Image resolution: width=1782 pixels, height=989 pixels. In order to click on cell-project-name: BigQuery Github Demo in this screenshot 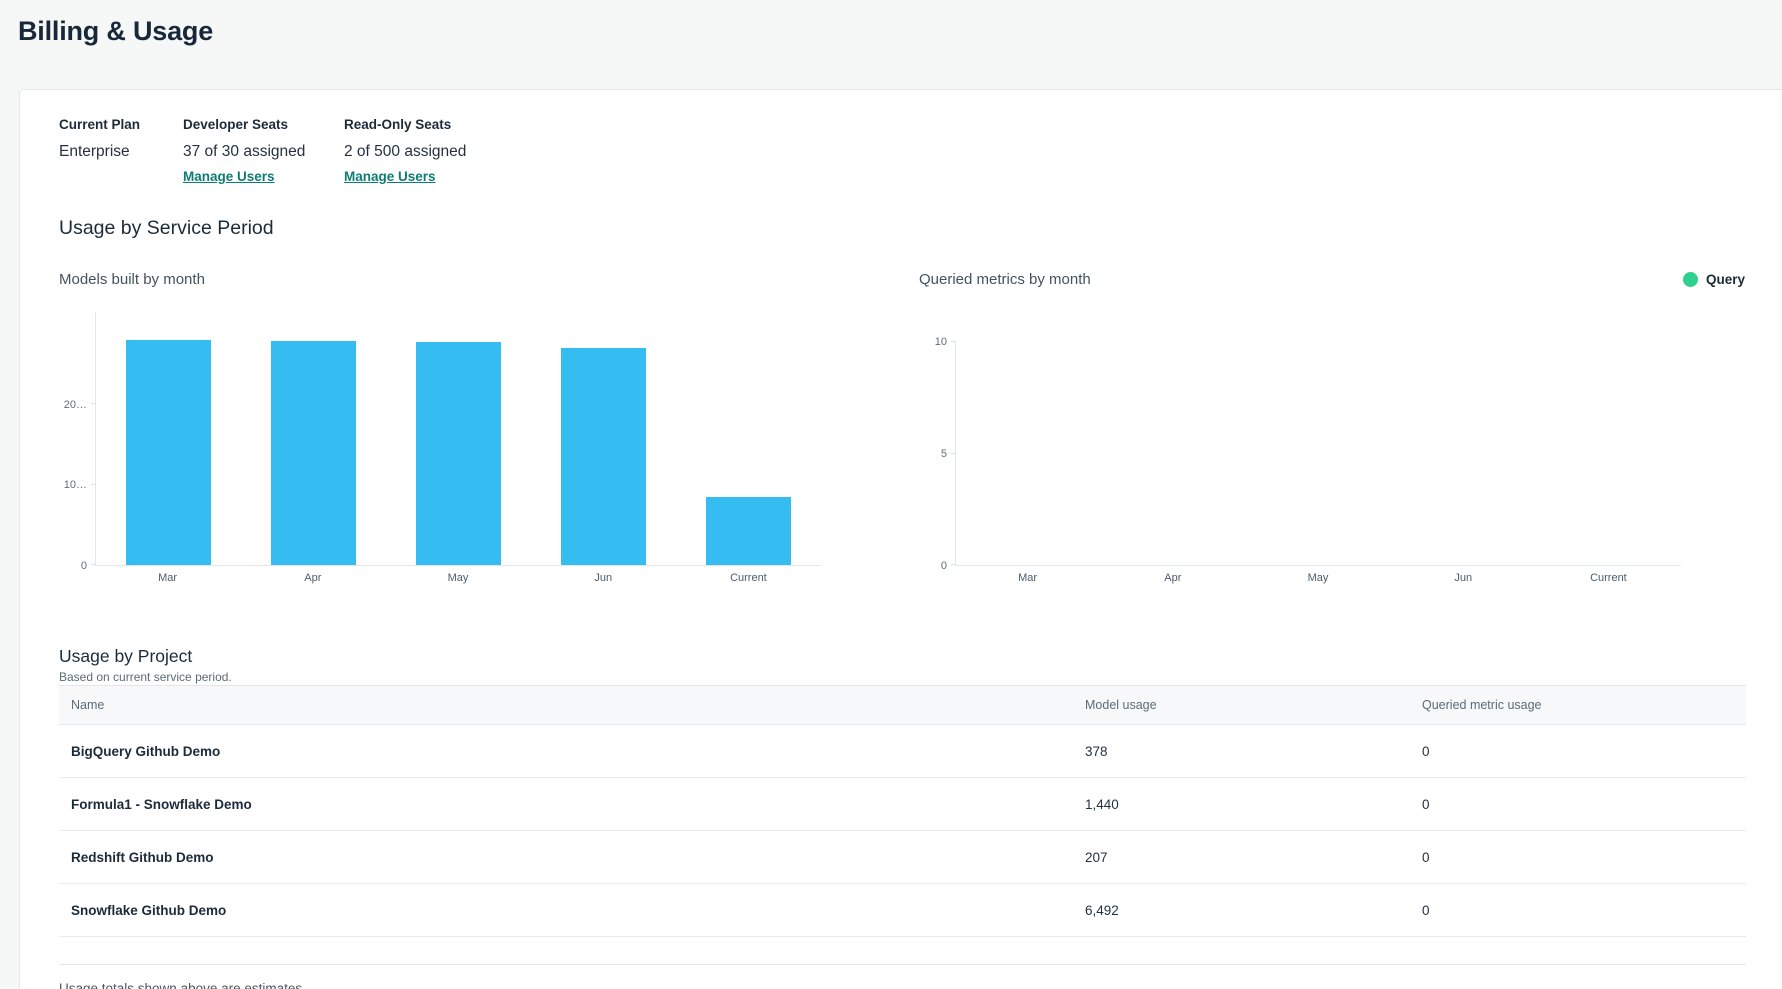, I will do `click(146, 751)`.